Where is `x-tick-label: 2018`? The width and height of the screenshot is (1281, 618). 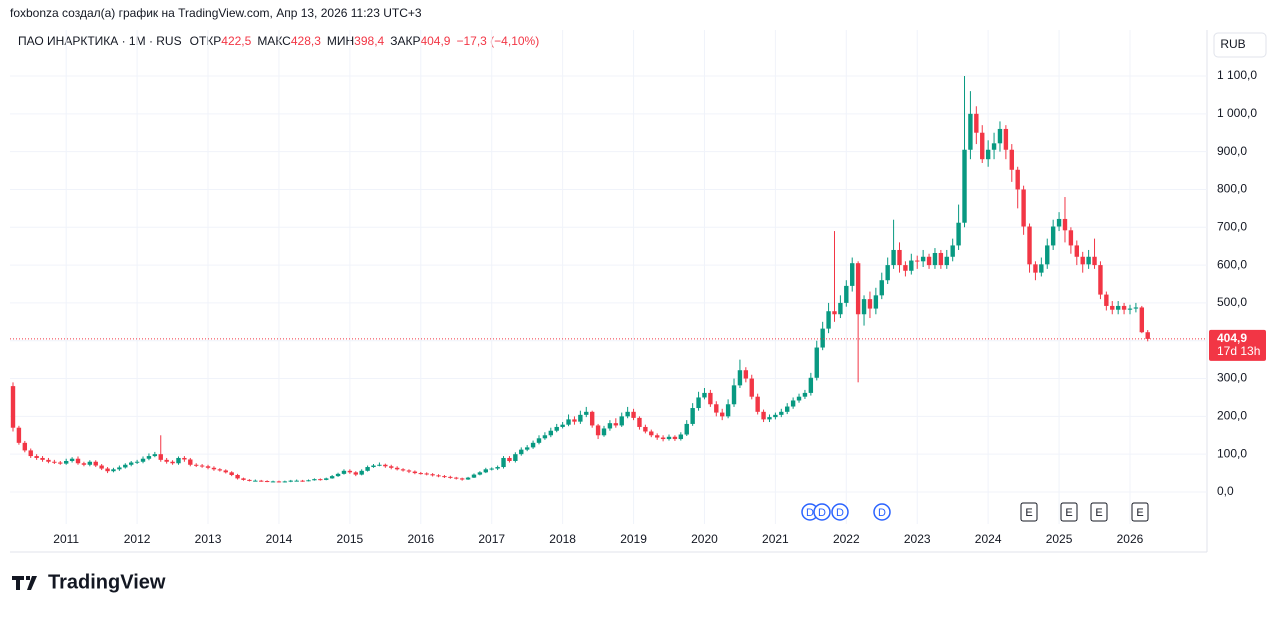 x-tick-label: 2018 is located at coordinates (562, 539).